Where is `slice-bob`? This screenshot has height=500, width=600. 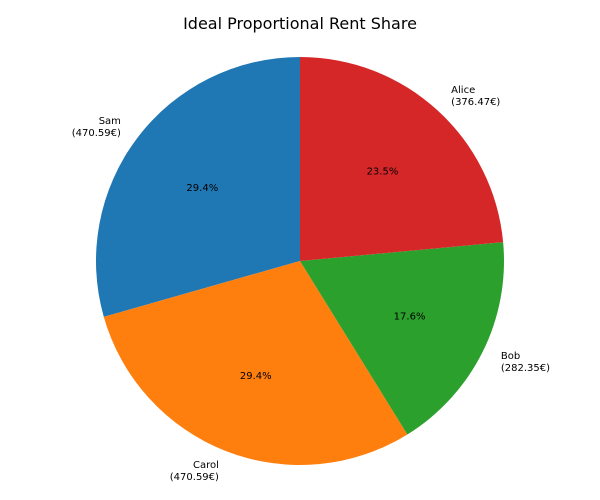
slice-bob is located at coordinates (402, 338).